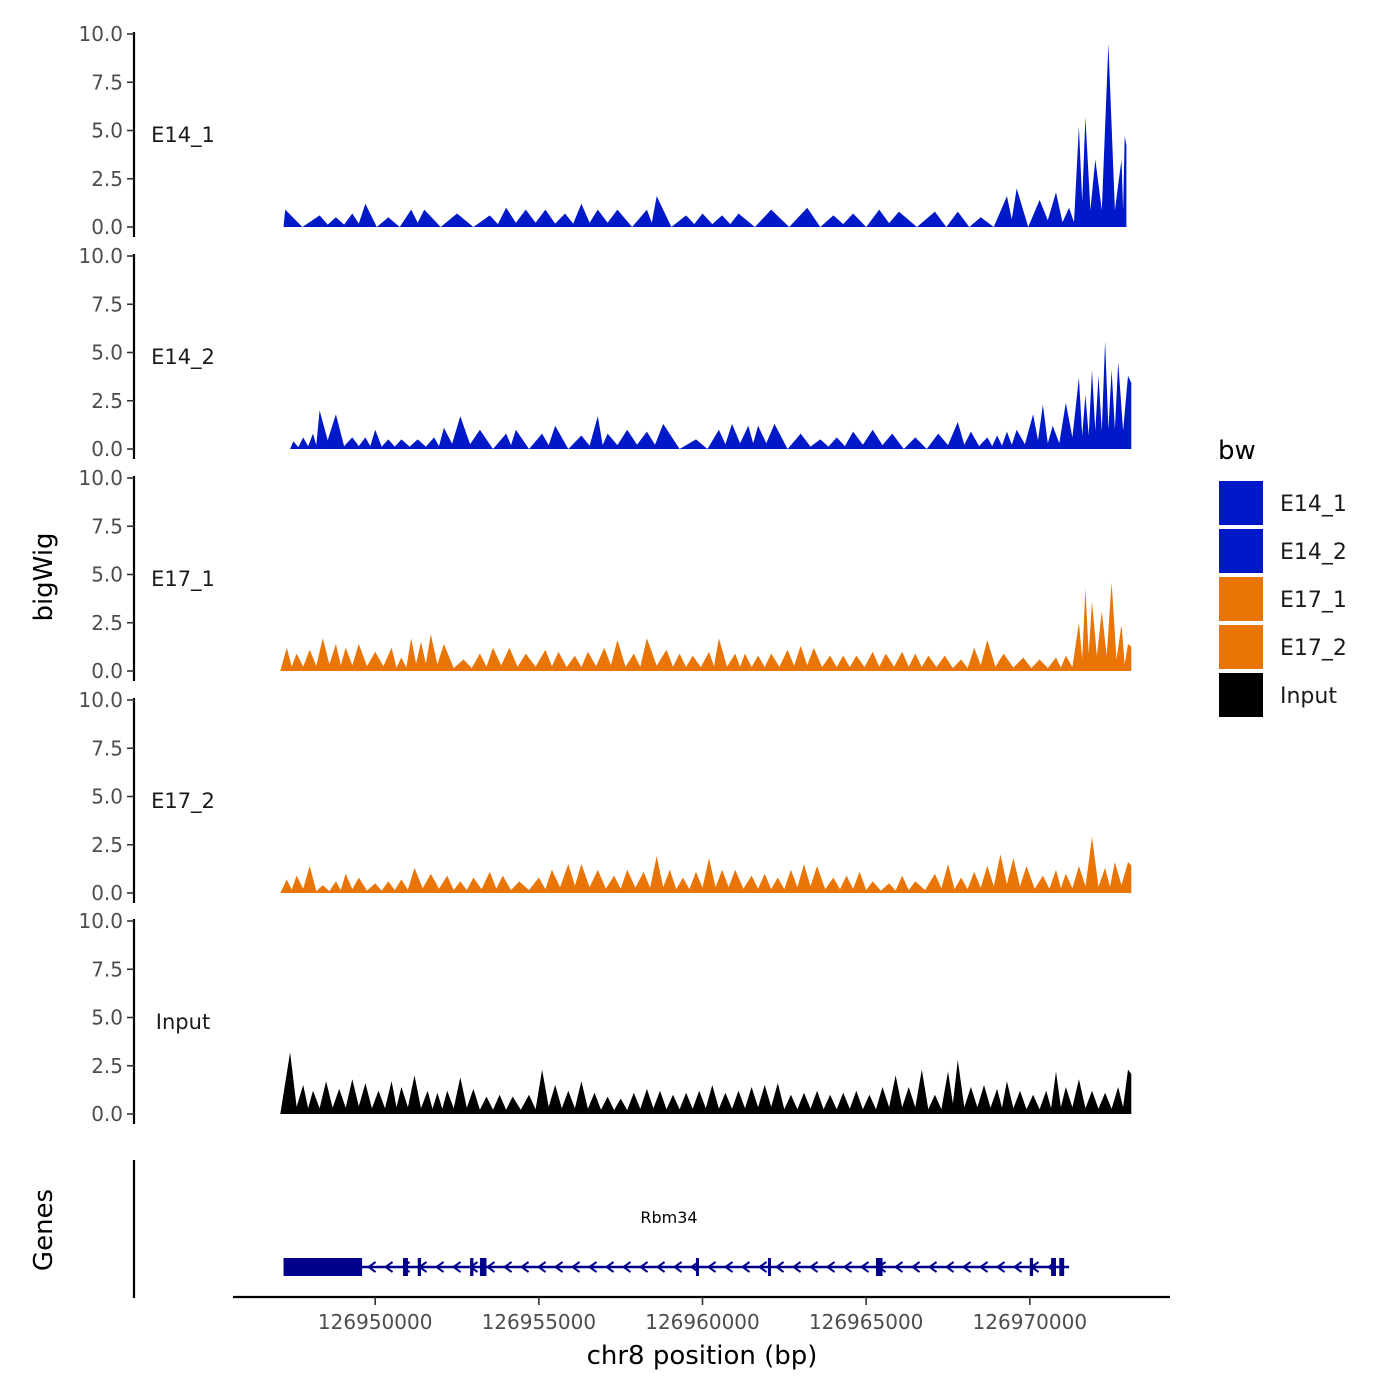 The image size is (1400, 1400). I want to click on legend-item-e17-1: E17_1, so click(1282, 599).